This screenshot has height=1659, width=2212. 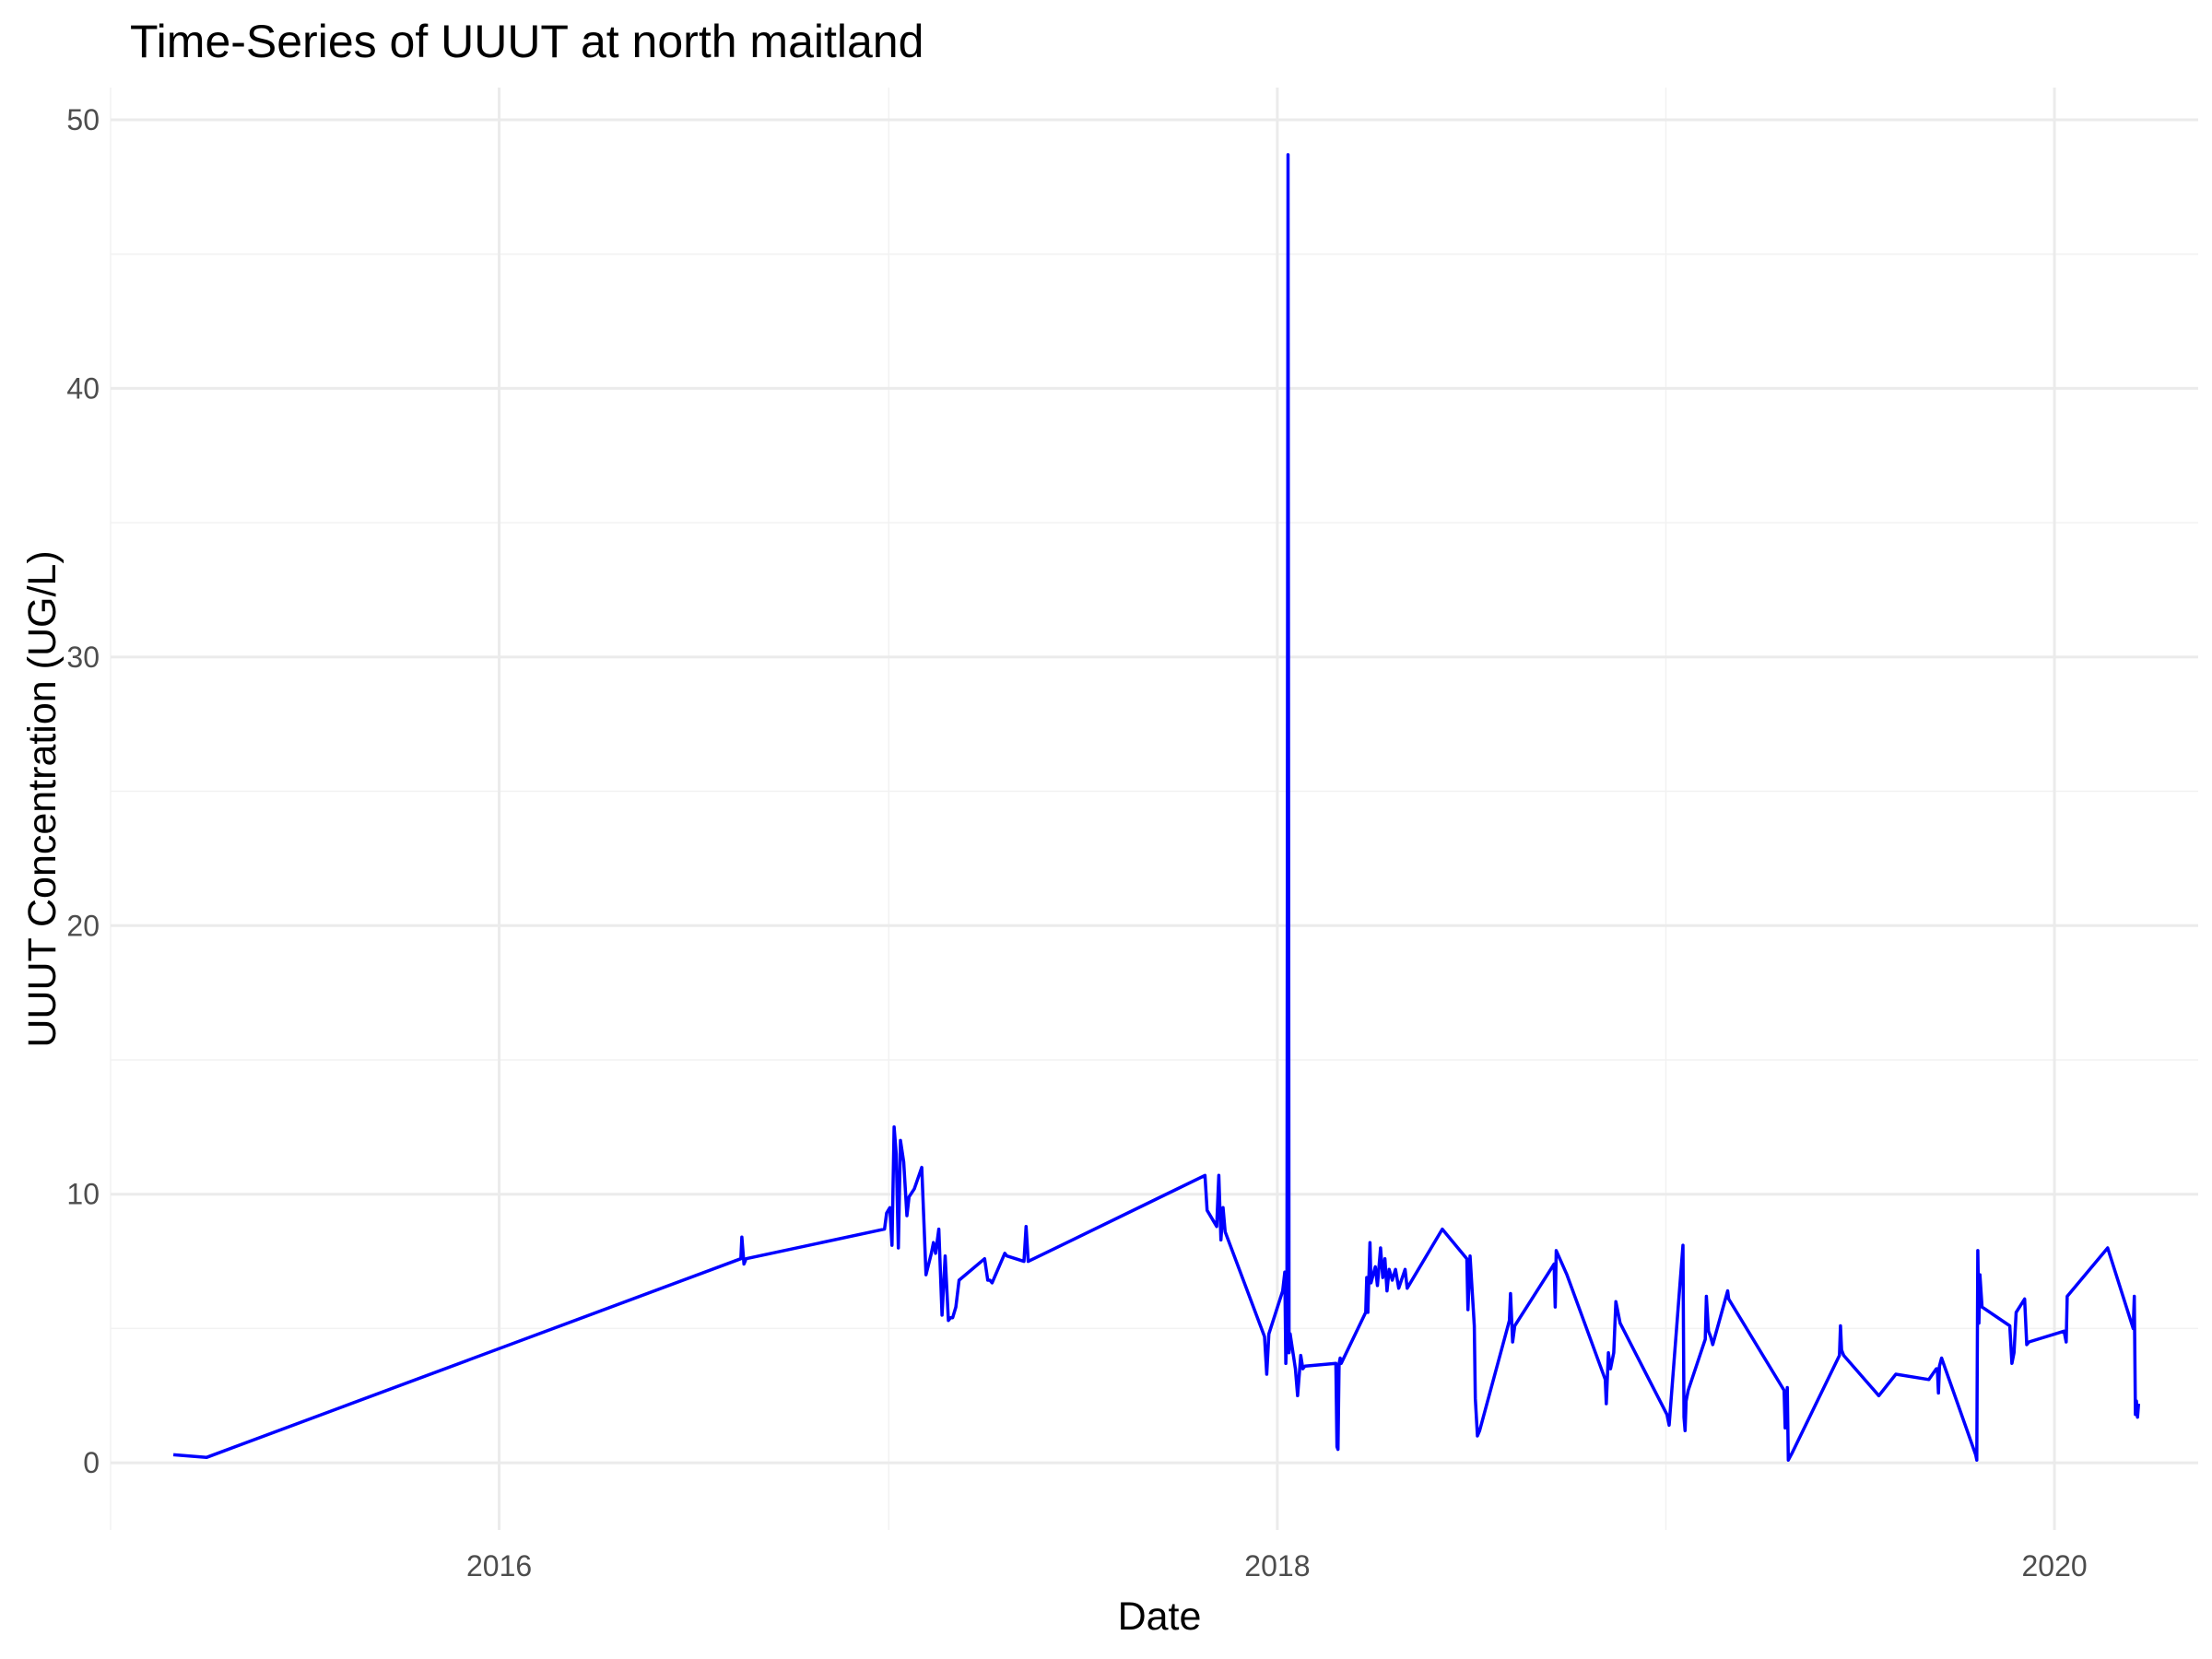 What do you see at coordinates (1277, 1566) in the screenshot?
I see `x-tick-label: 2018` at bounding box center [1277, 1566].